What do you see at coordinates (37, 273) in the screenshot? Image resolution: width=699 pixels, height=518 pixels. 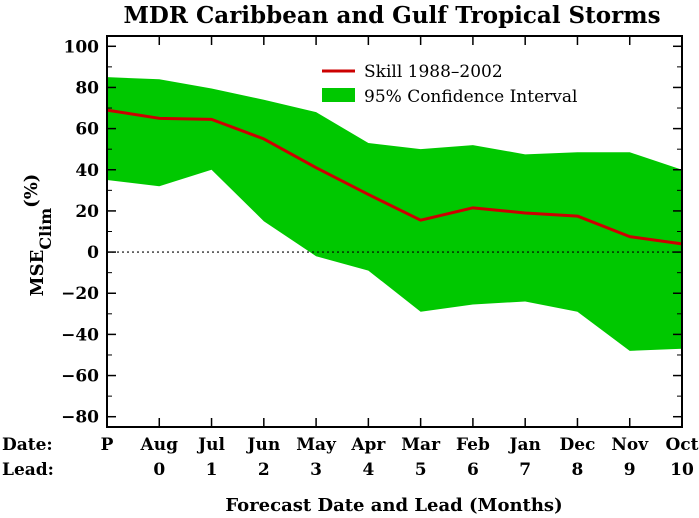 I see `y-axis-label-main: MSE` at bounding box center [37, 273].